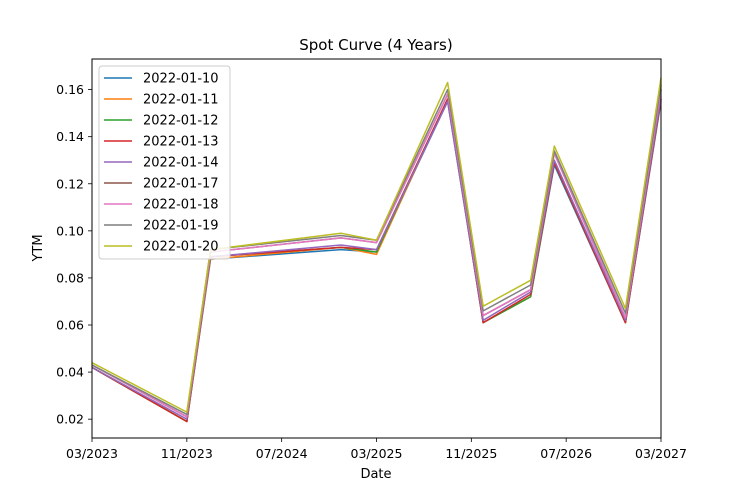 The width and height of the screenshot is (735, 492). What do you see at coordinates (375, 474) in the screenshot?
I see `x-axis-label: Date` at bounding box center [375, 474].